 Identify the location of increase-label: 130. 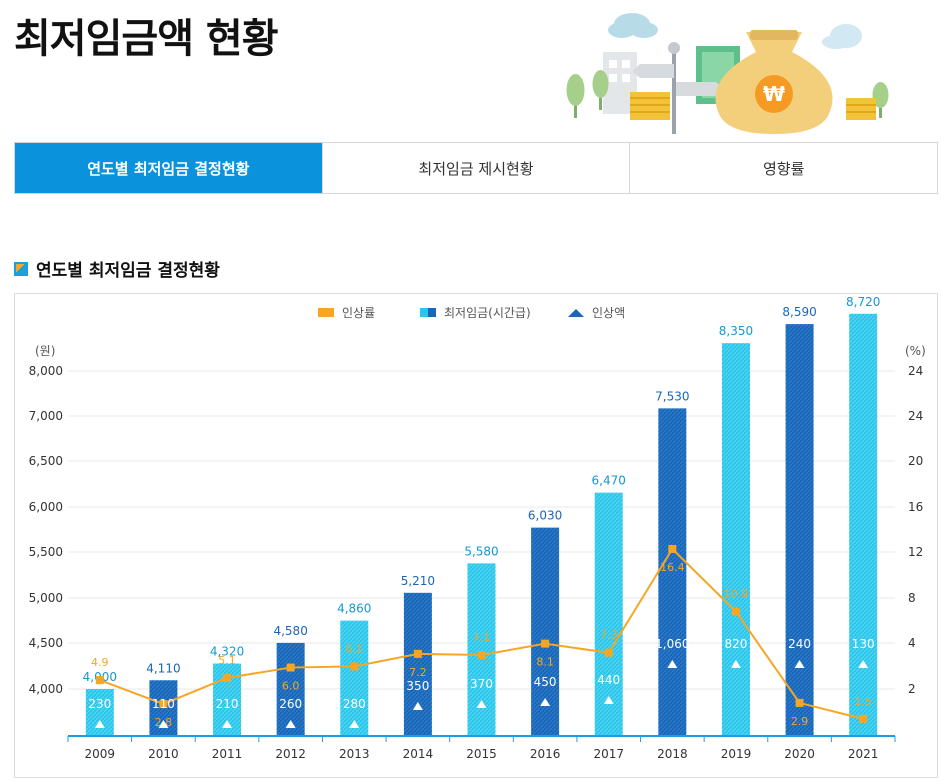
(863, 644).